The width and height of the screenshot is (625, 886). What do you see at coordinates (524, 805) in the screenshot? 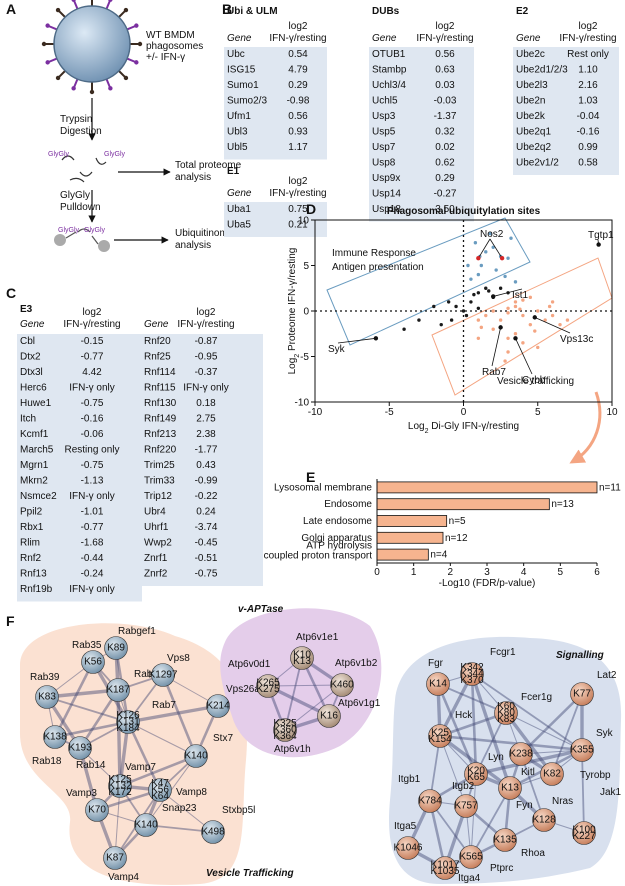
I see `gene-label: Fyn` at bounding box center [524, 805].